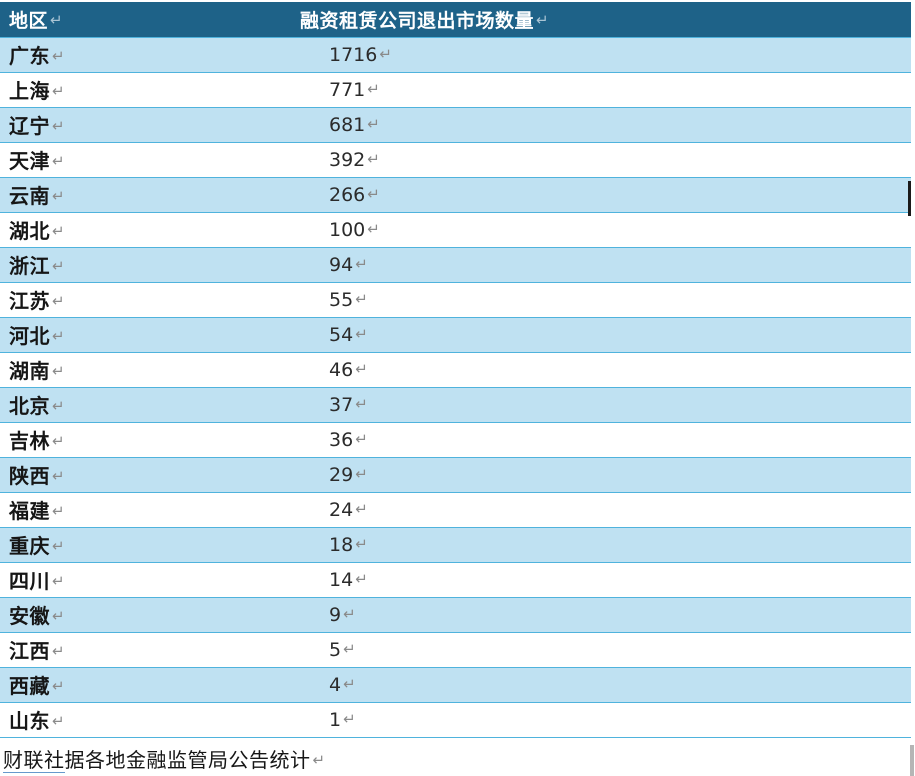 This screenshot has height=776, width=915. I want to click on count-value: 266, so click(347, 194).